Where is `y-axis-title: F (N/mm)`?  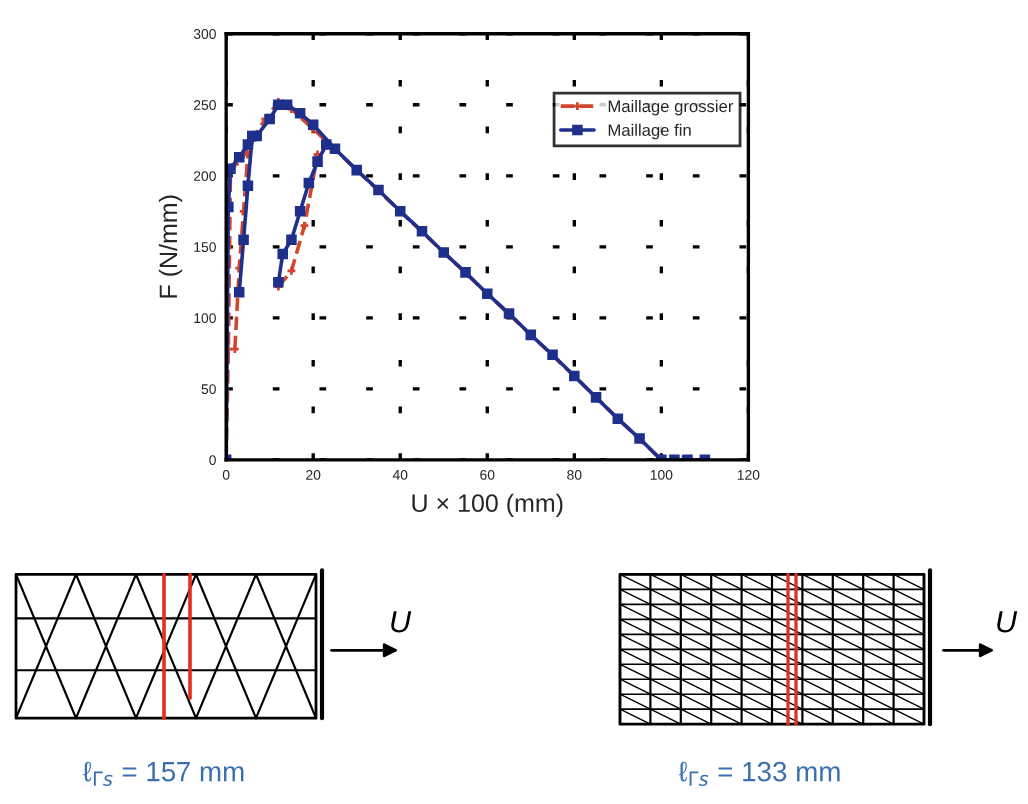
y-axis-title: F (N/mm) is located at coordinates (170, 246).